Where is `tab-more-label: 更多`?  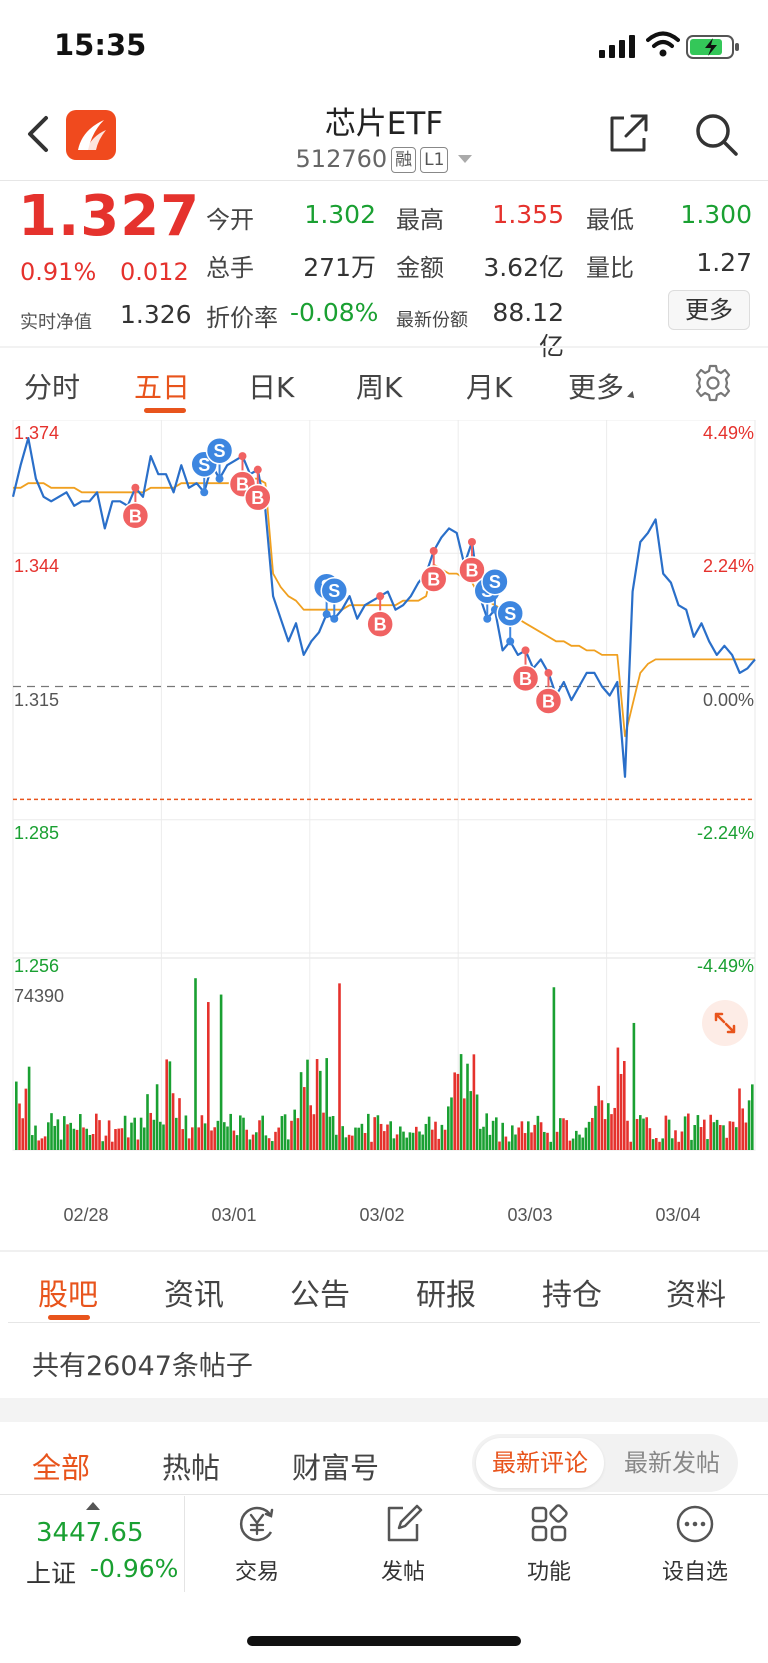 tab-more-label: 更多 is located at coordinates (596, 387).